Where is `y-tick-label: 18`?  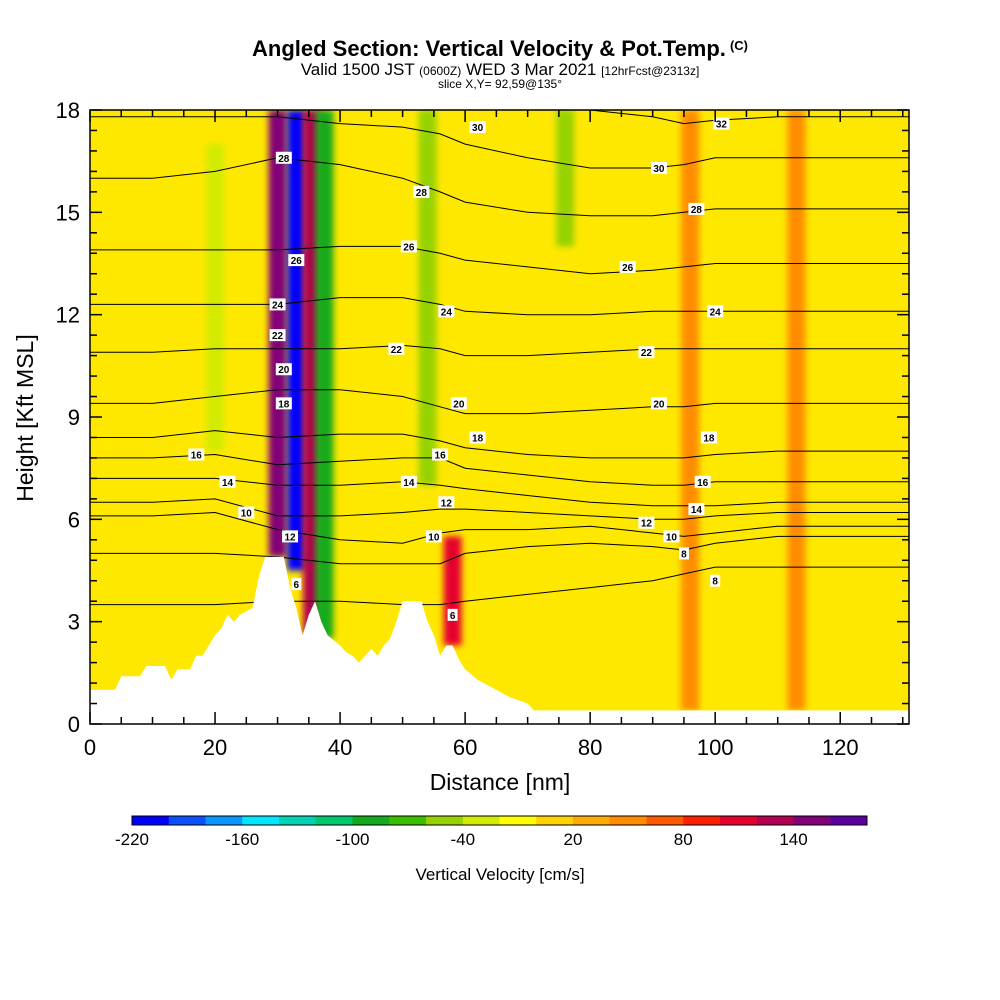 y-tick-label: 18 is located at coordinates (68, 110).